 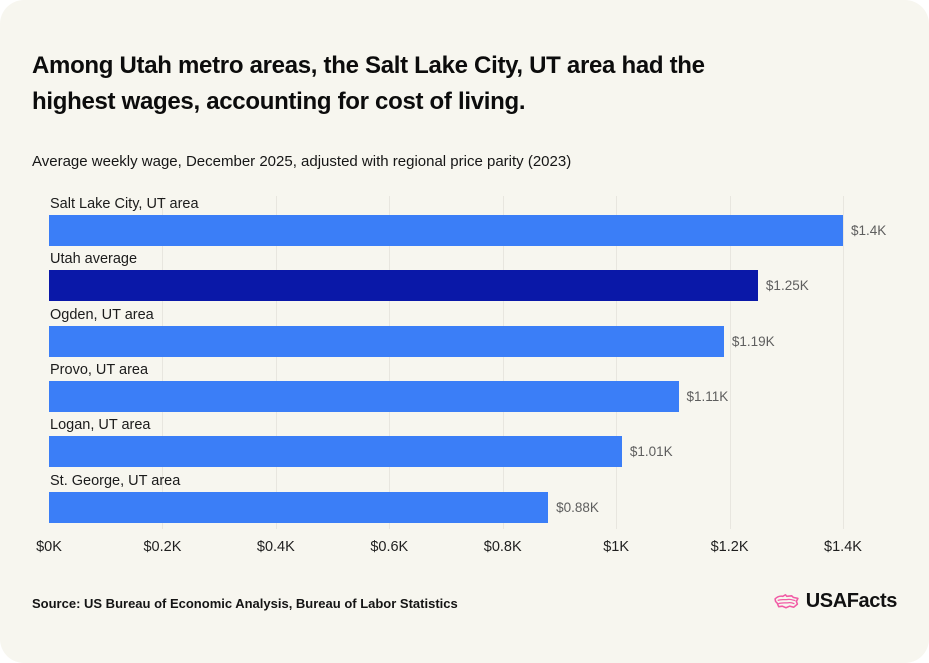 What do you see at coordinates (389, 547) in the screenshot?
I see `x-tick-label: $0.6K` at bounding box center [389, 547].